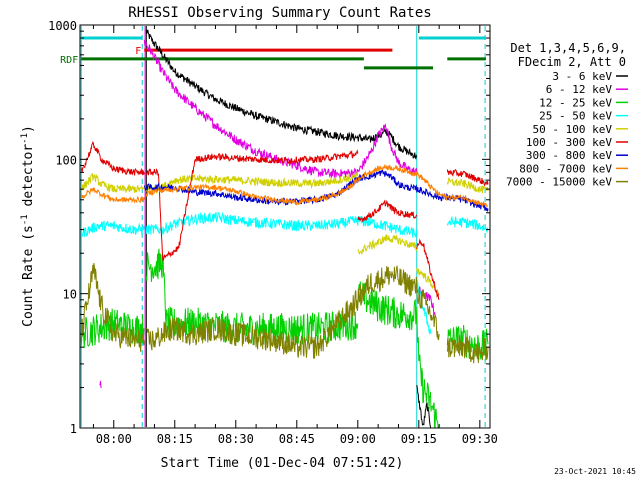 The height and width of the screenshot is (480, 640). Describe the element at coordinates (358, 439) in the screenshot. I see `x-tick-label: 09:00` at that location.